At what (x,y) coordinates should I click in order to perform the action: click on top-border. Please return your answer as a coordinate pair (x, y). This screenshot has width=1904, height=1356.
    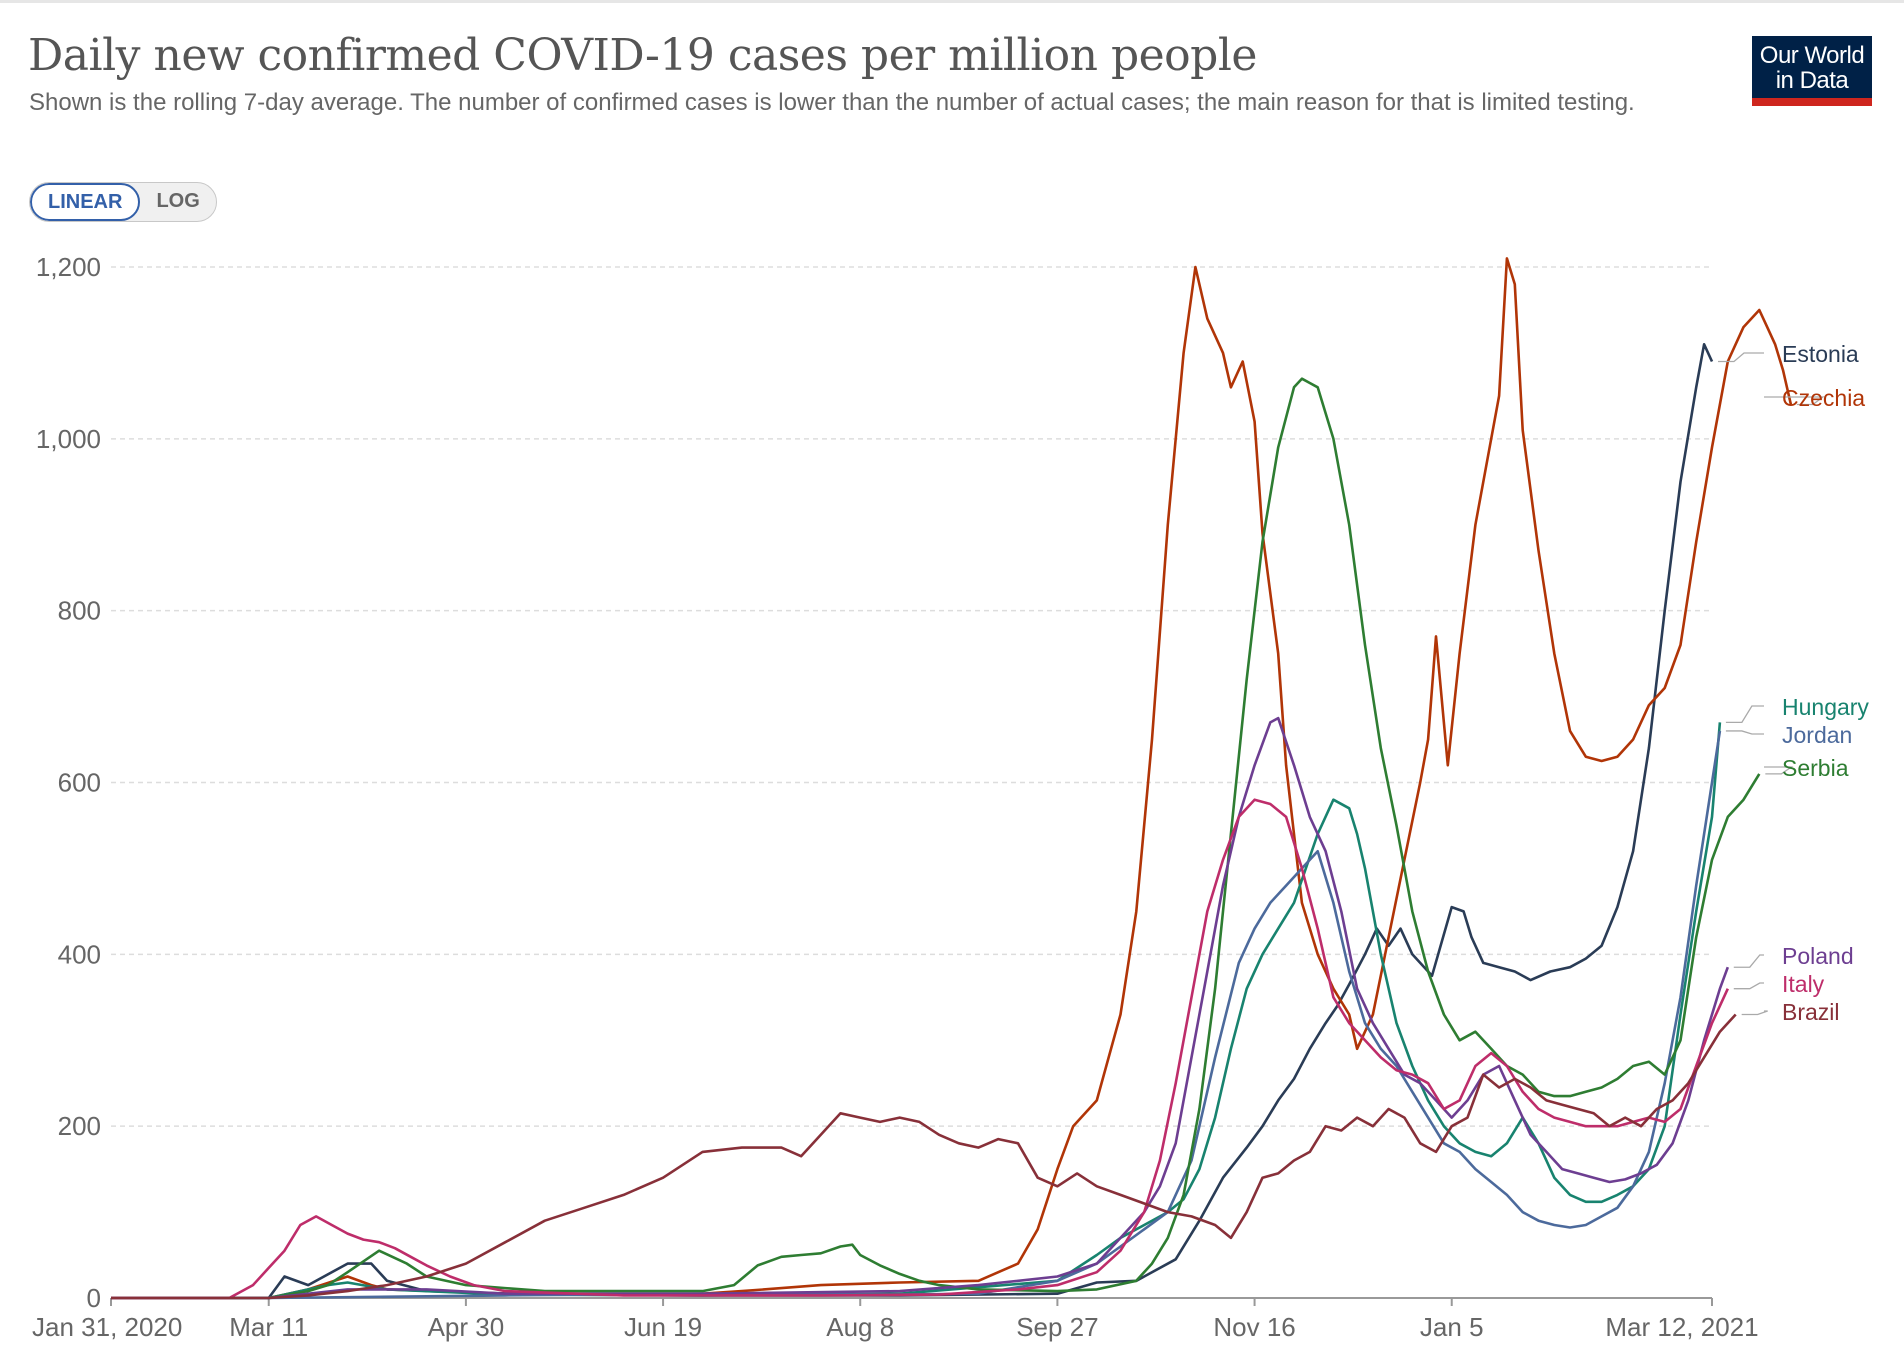
    Looking at the image, I should click on (952, 1).